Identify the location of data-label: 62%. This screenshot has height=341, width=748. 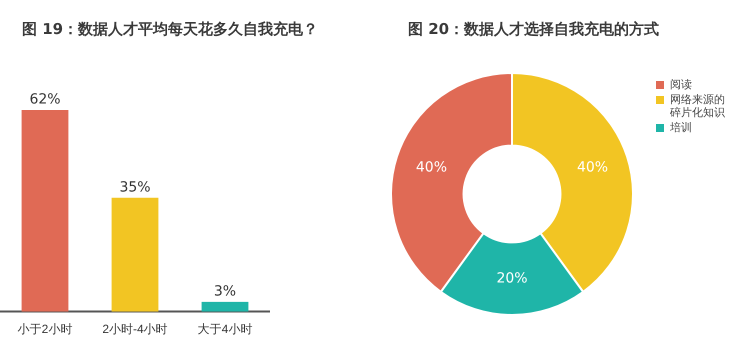
(45, 100).